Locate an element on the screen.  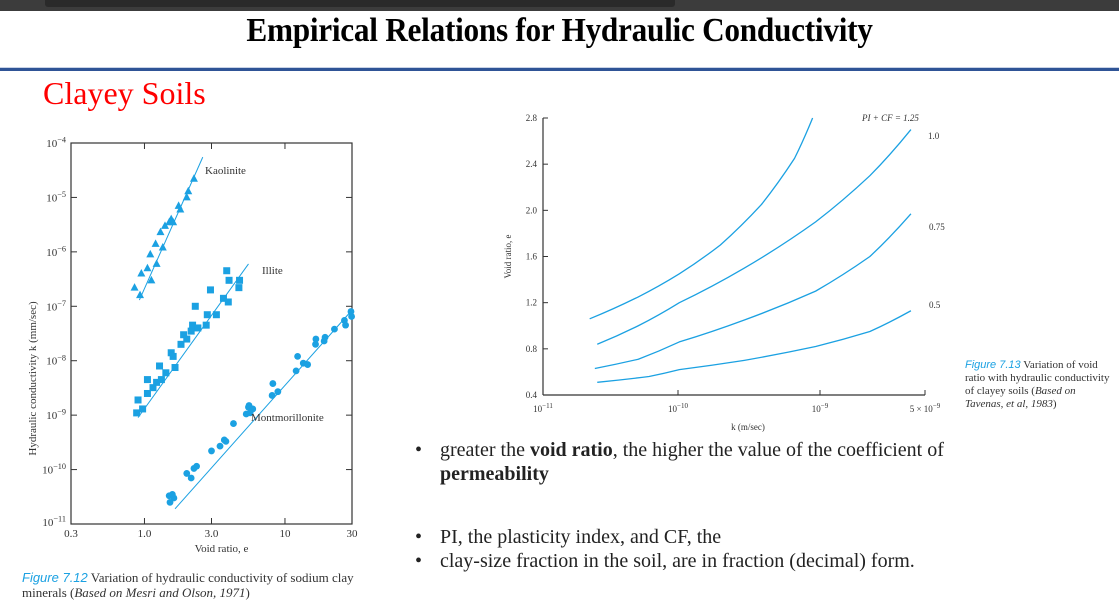
right-chart-data: PI + CF = 1.25 1.0 0.75 0.5 is located at coordinates (767, 248).